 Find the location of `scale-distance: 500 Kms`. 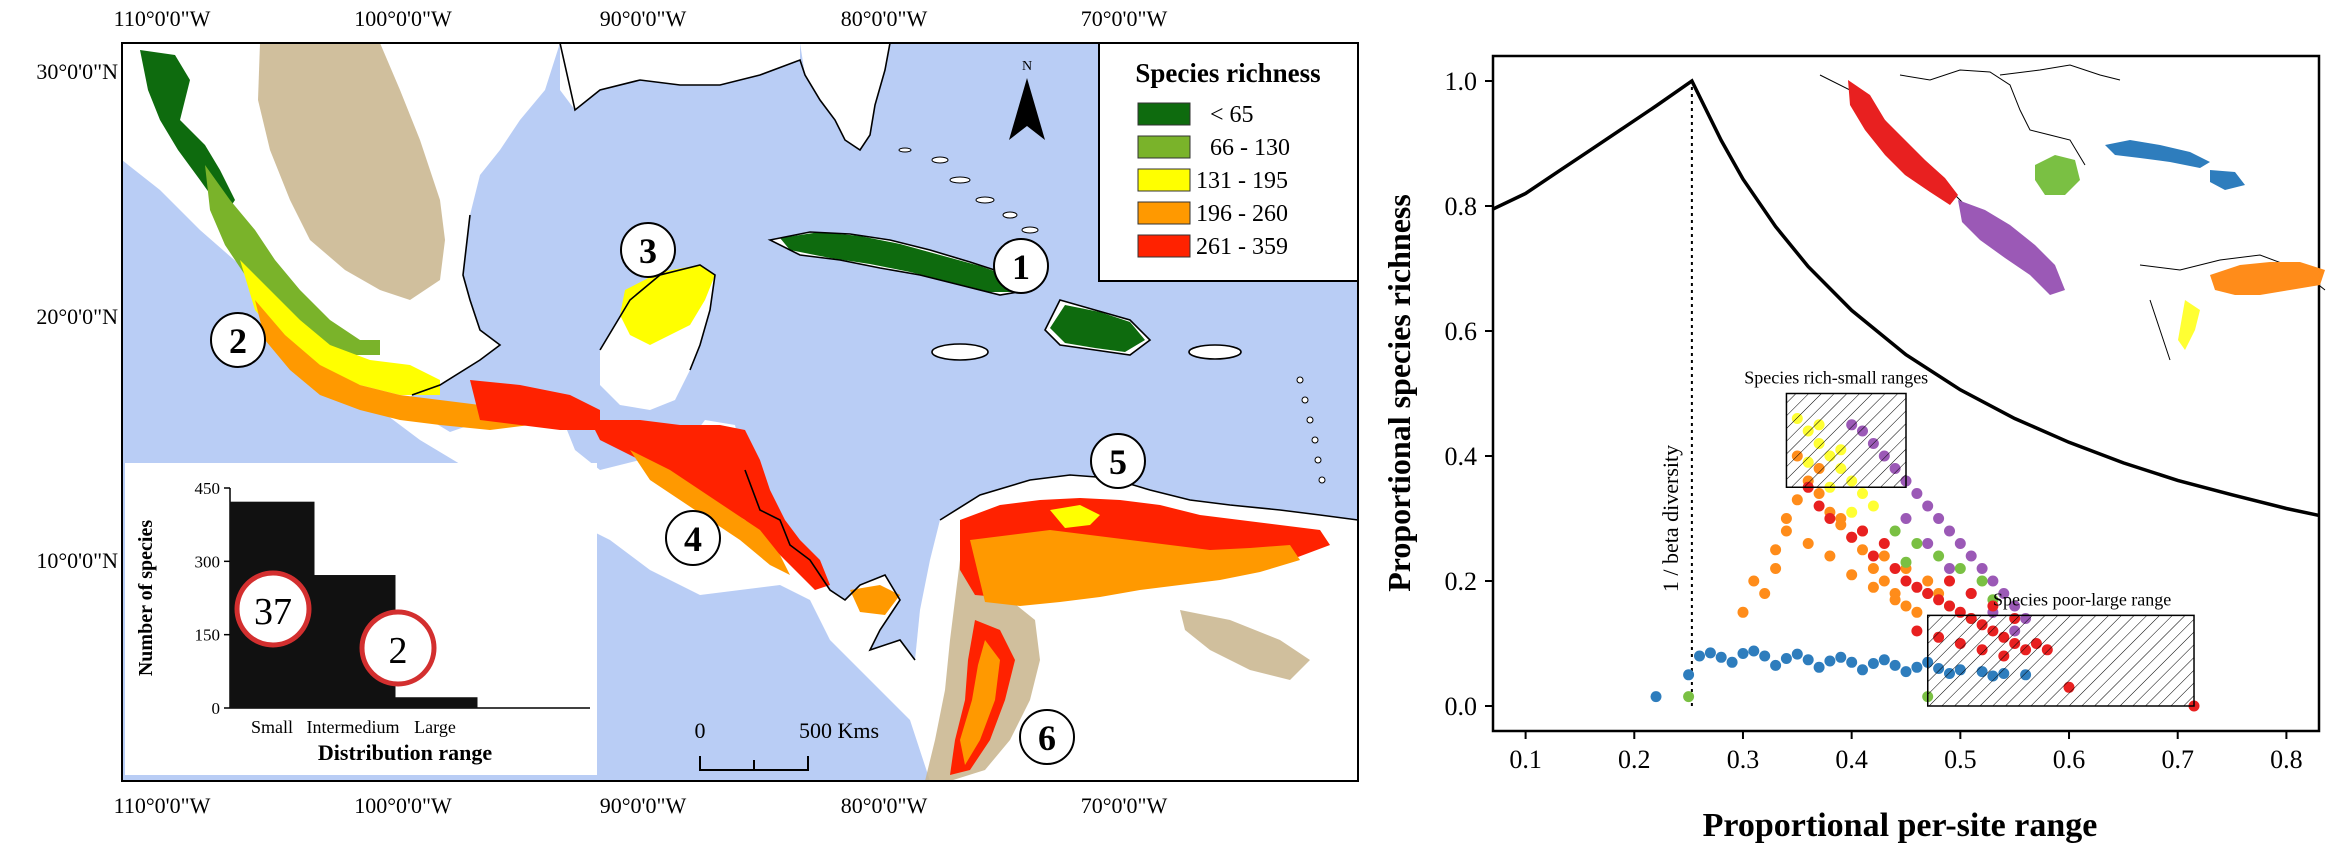

scale-distance: 500 Kms is located at coordinates (839, 730).